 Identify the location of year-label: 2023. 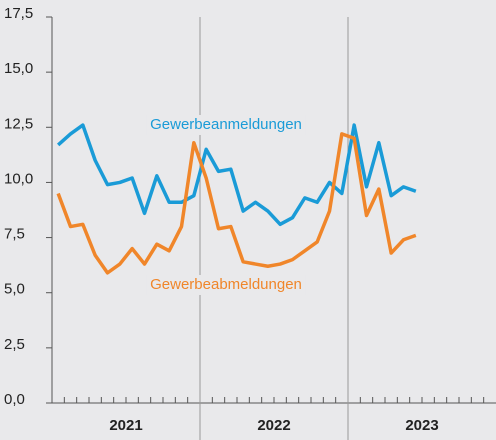
(421, 425).